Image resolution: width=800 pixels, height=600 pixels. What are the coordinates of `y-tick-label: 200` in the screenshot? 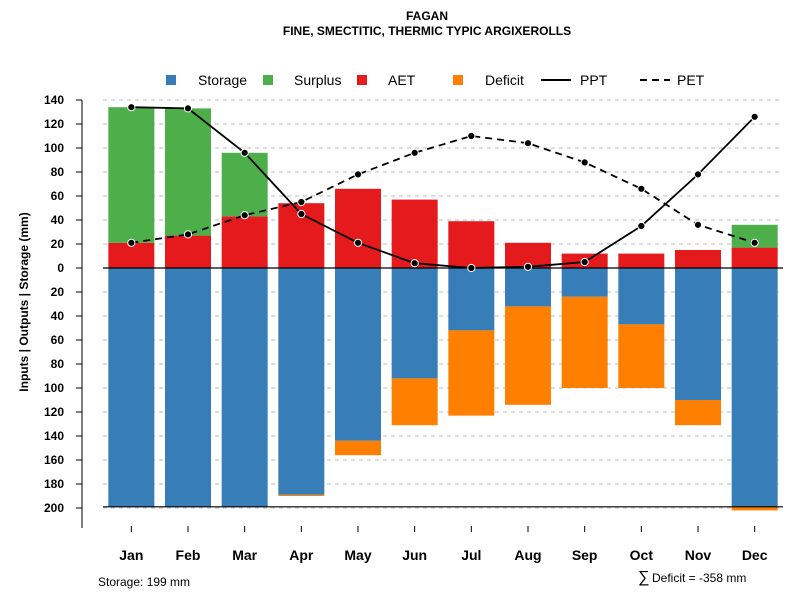 It's located at (54, 508).